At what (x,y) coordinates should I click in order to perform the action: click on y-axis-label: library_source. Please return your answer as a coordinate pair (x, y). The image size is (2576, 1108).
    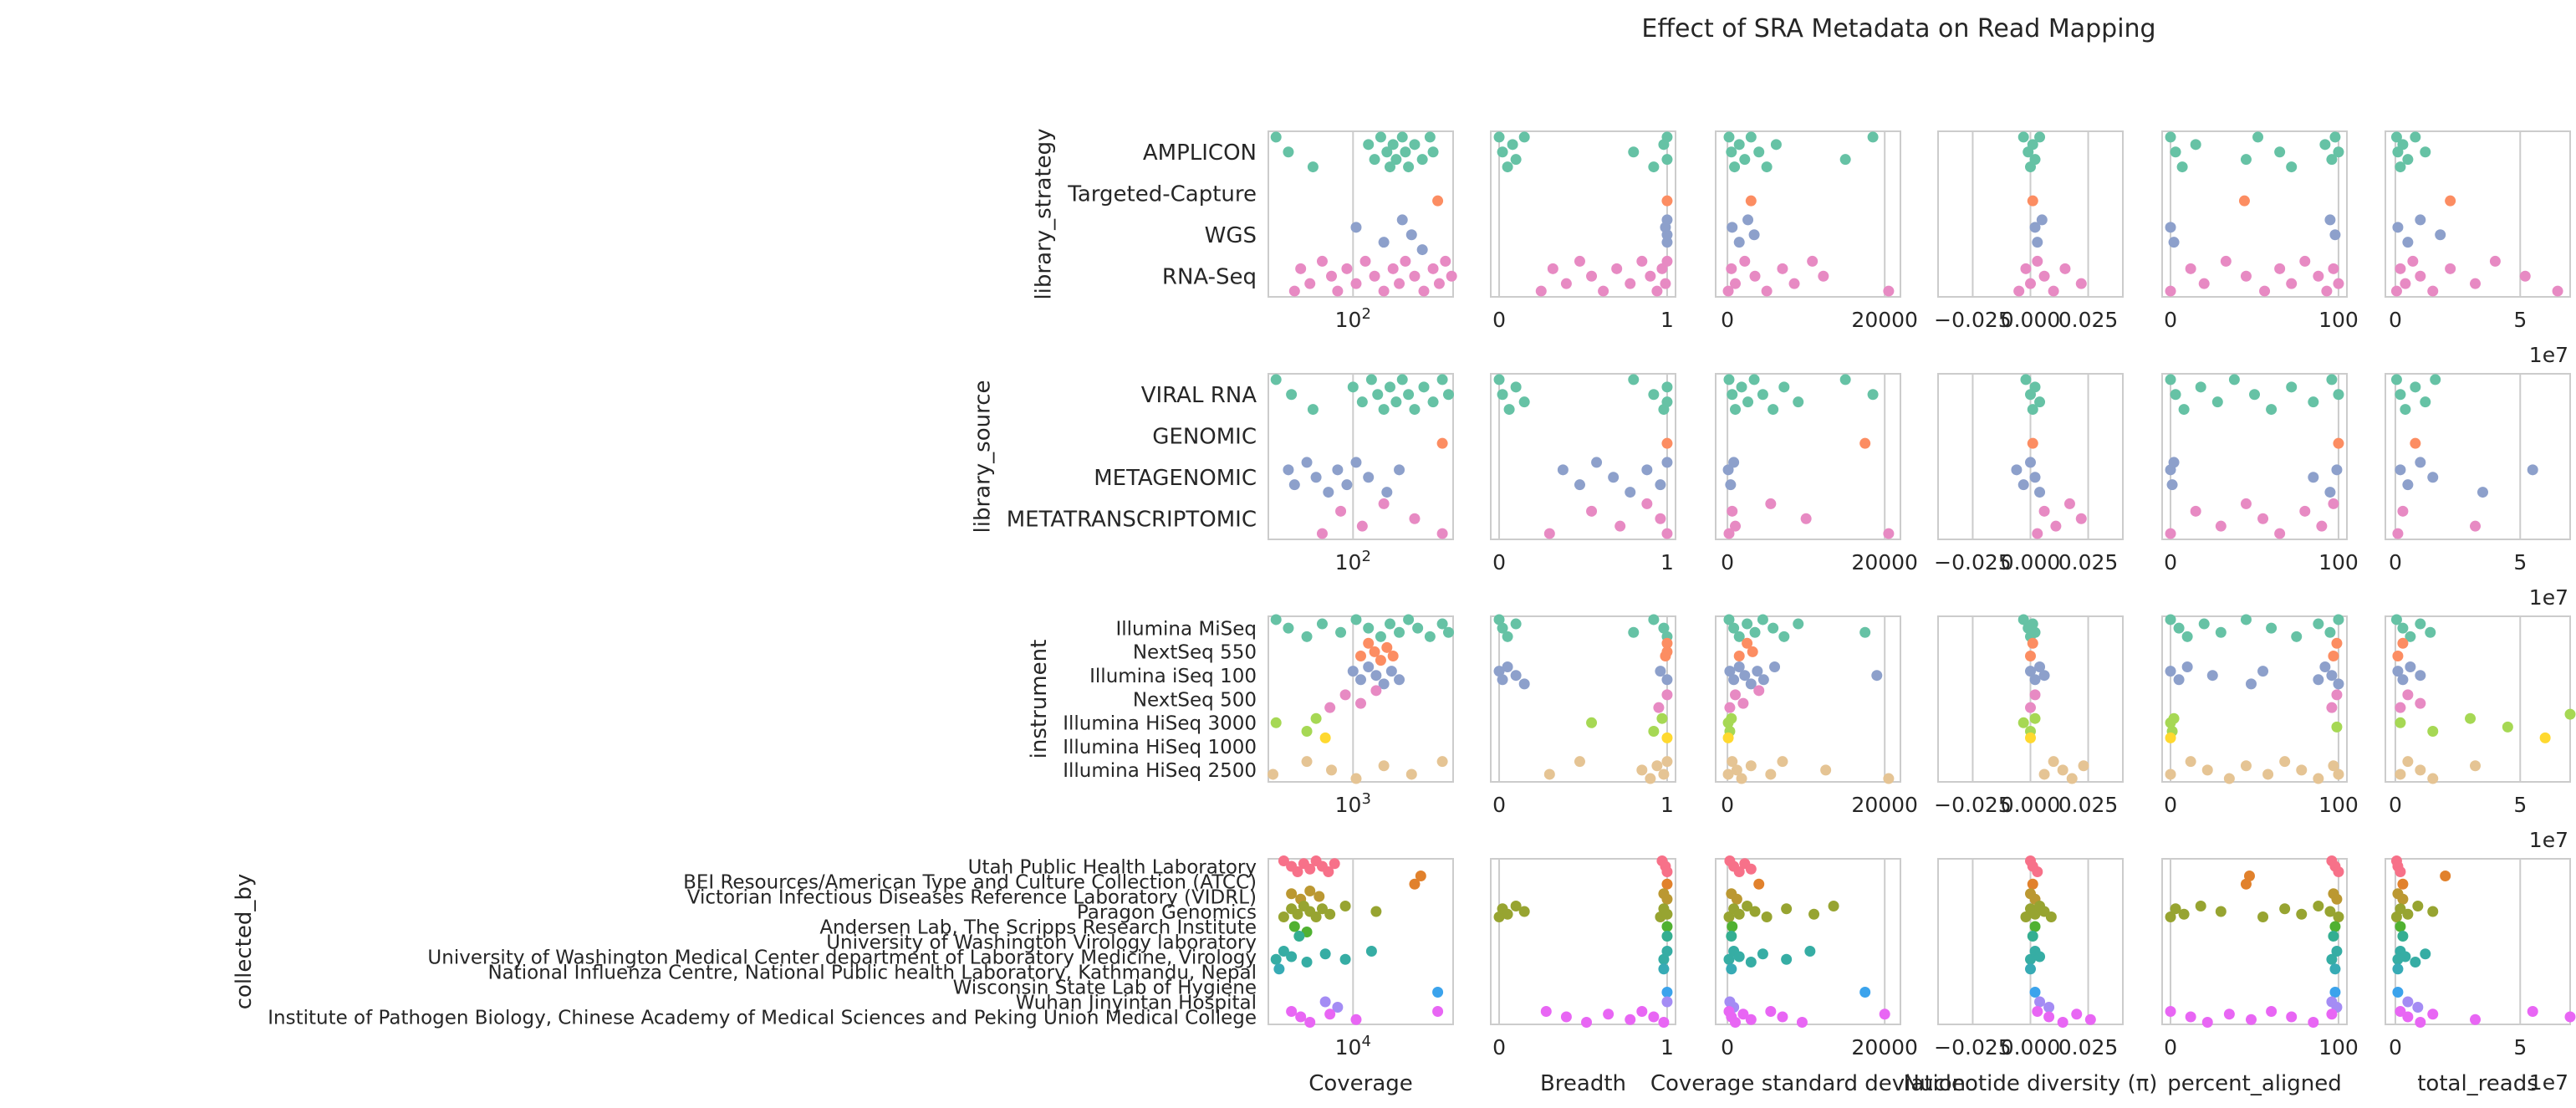
    Looking at the image, I should click on (984, 457).